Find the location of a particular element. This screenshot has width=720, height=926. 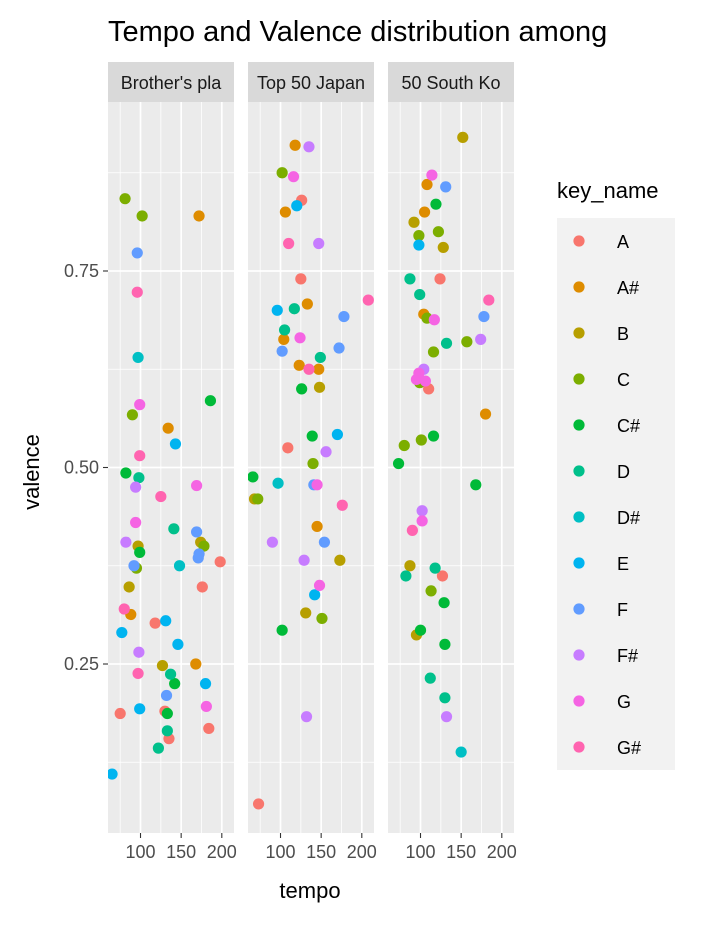

chart-title: Tempo and Valence distribution among is located at coordinates (357, 32).